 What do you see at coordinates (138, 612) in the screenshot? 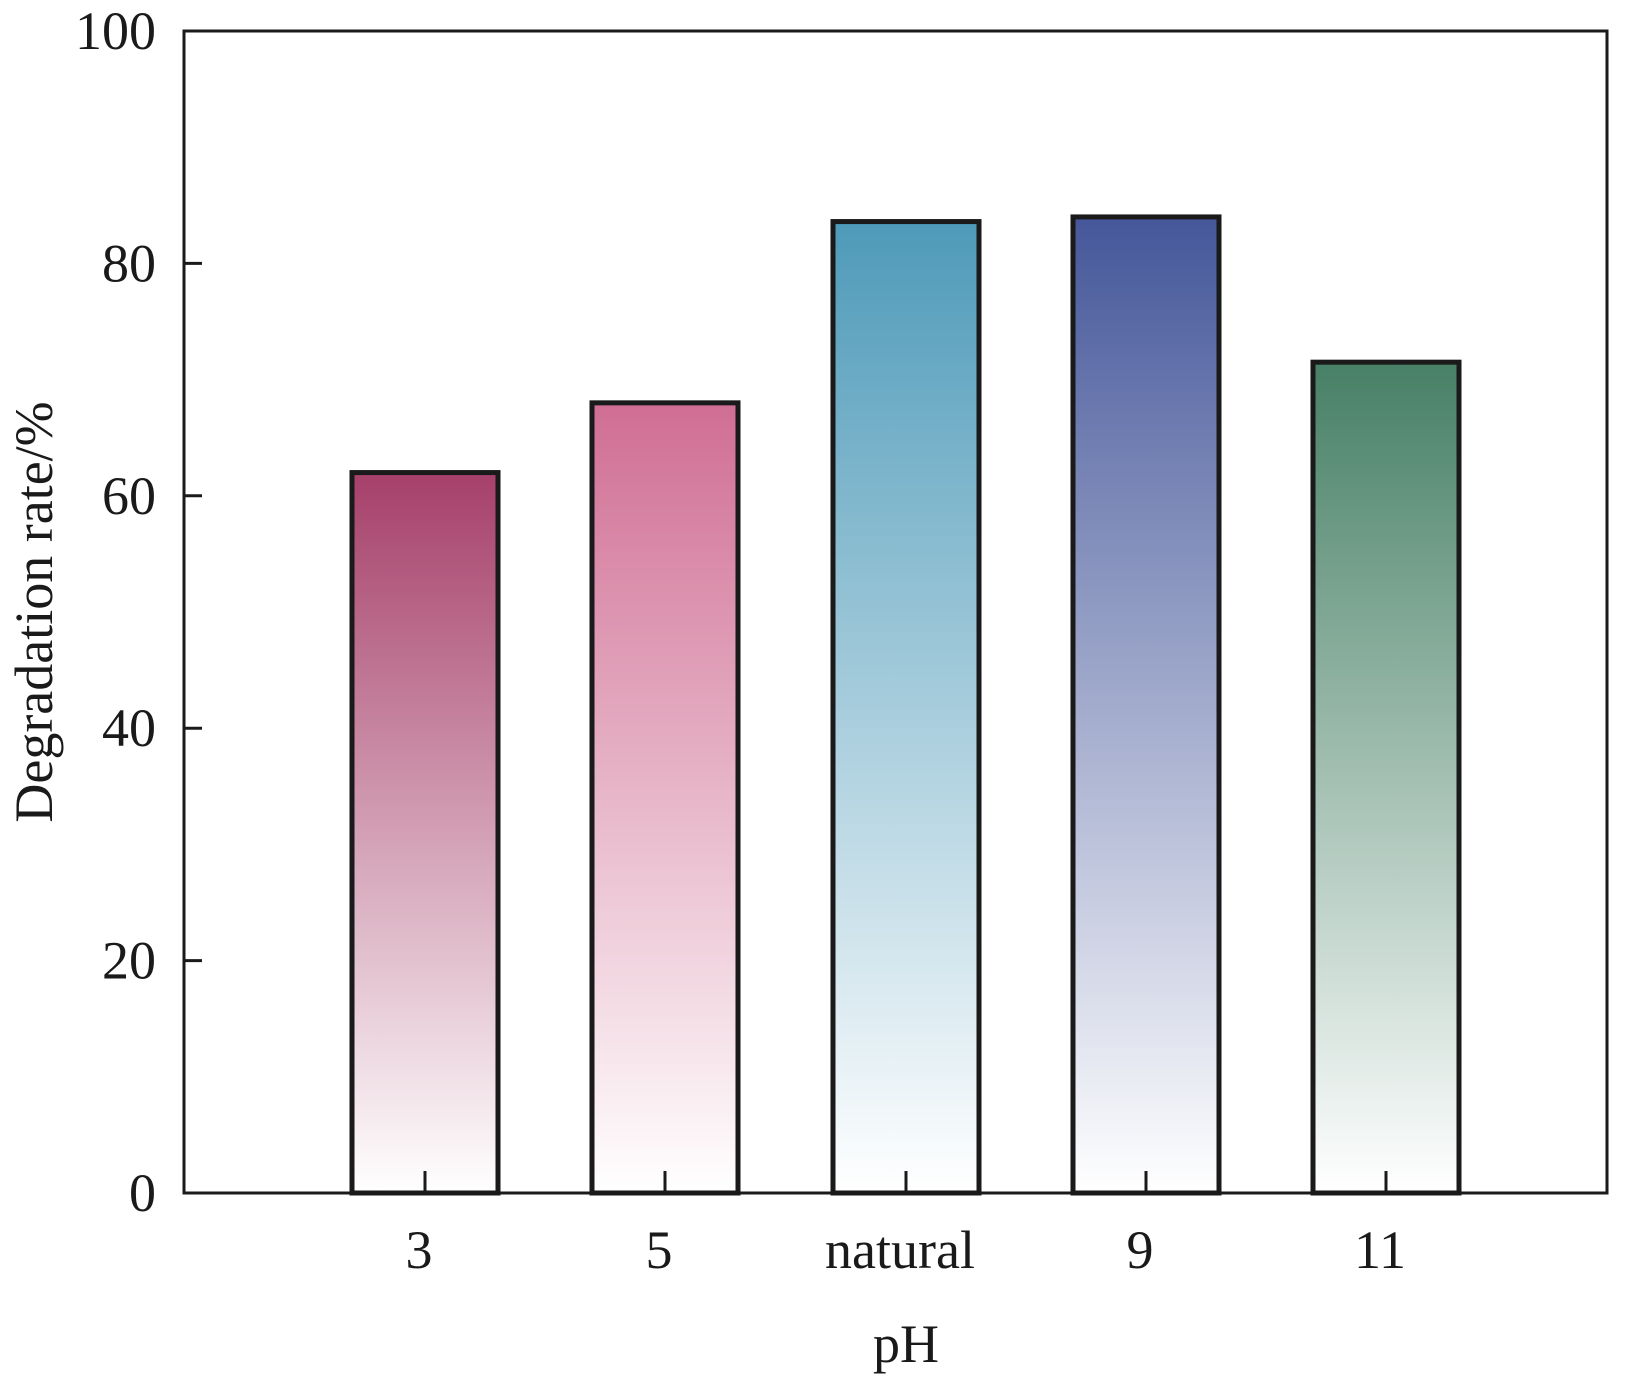
I see `y-axis: 0 20 40 60 80 100` at bounding box center [138, 612].